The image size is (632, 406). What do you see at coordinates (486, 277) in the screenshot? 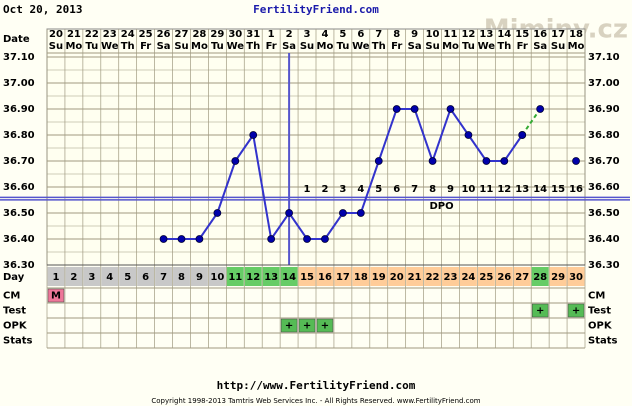
I see `cycle-day: 25` at bounding box center [486, 277].